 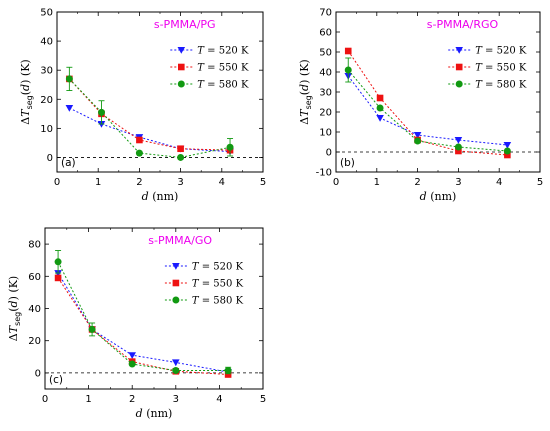 I want to click on x-tick-label: 4, so click(x=219, y=399).